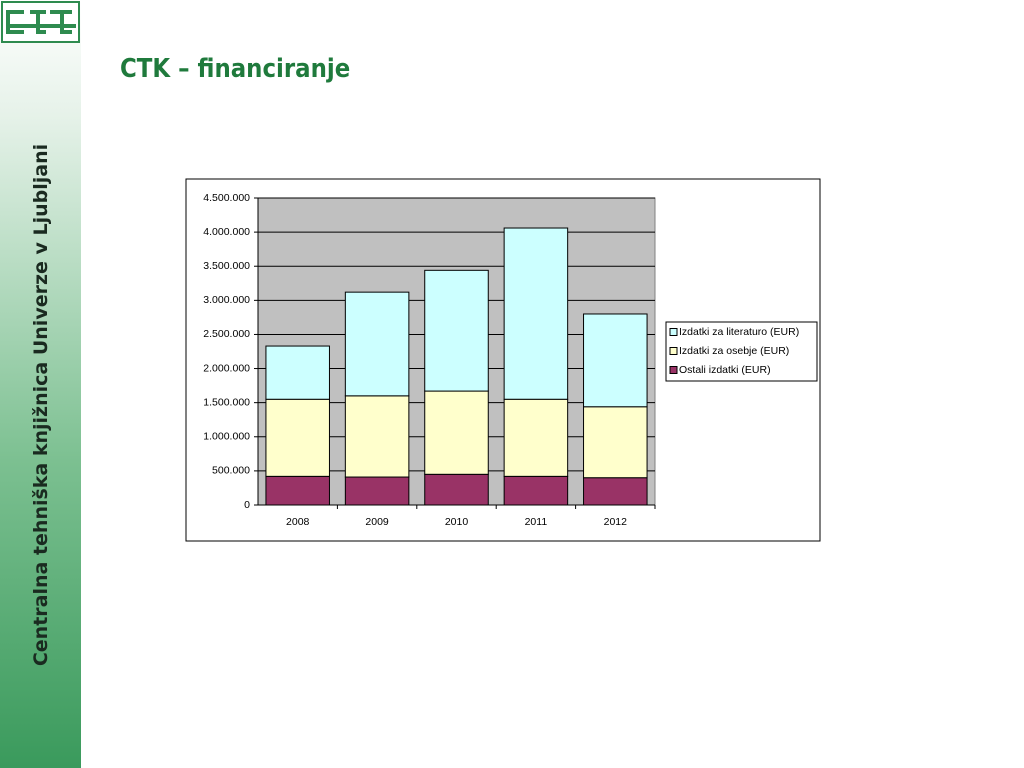 Image resolution: width=1024 pixels, height=768 pixels. Describe the element at coordinates (231, 471) in the screenshot. I see `y-tick-label: 500.000` at that location.